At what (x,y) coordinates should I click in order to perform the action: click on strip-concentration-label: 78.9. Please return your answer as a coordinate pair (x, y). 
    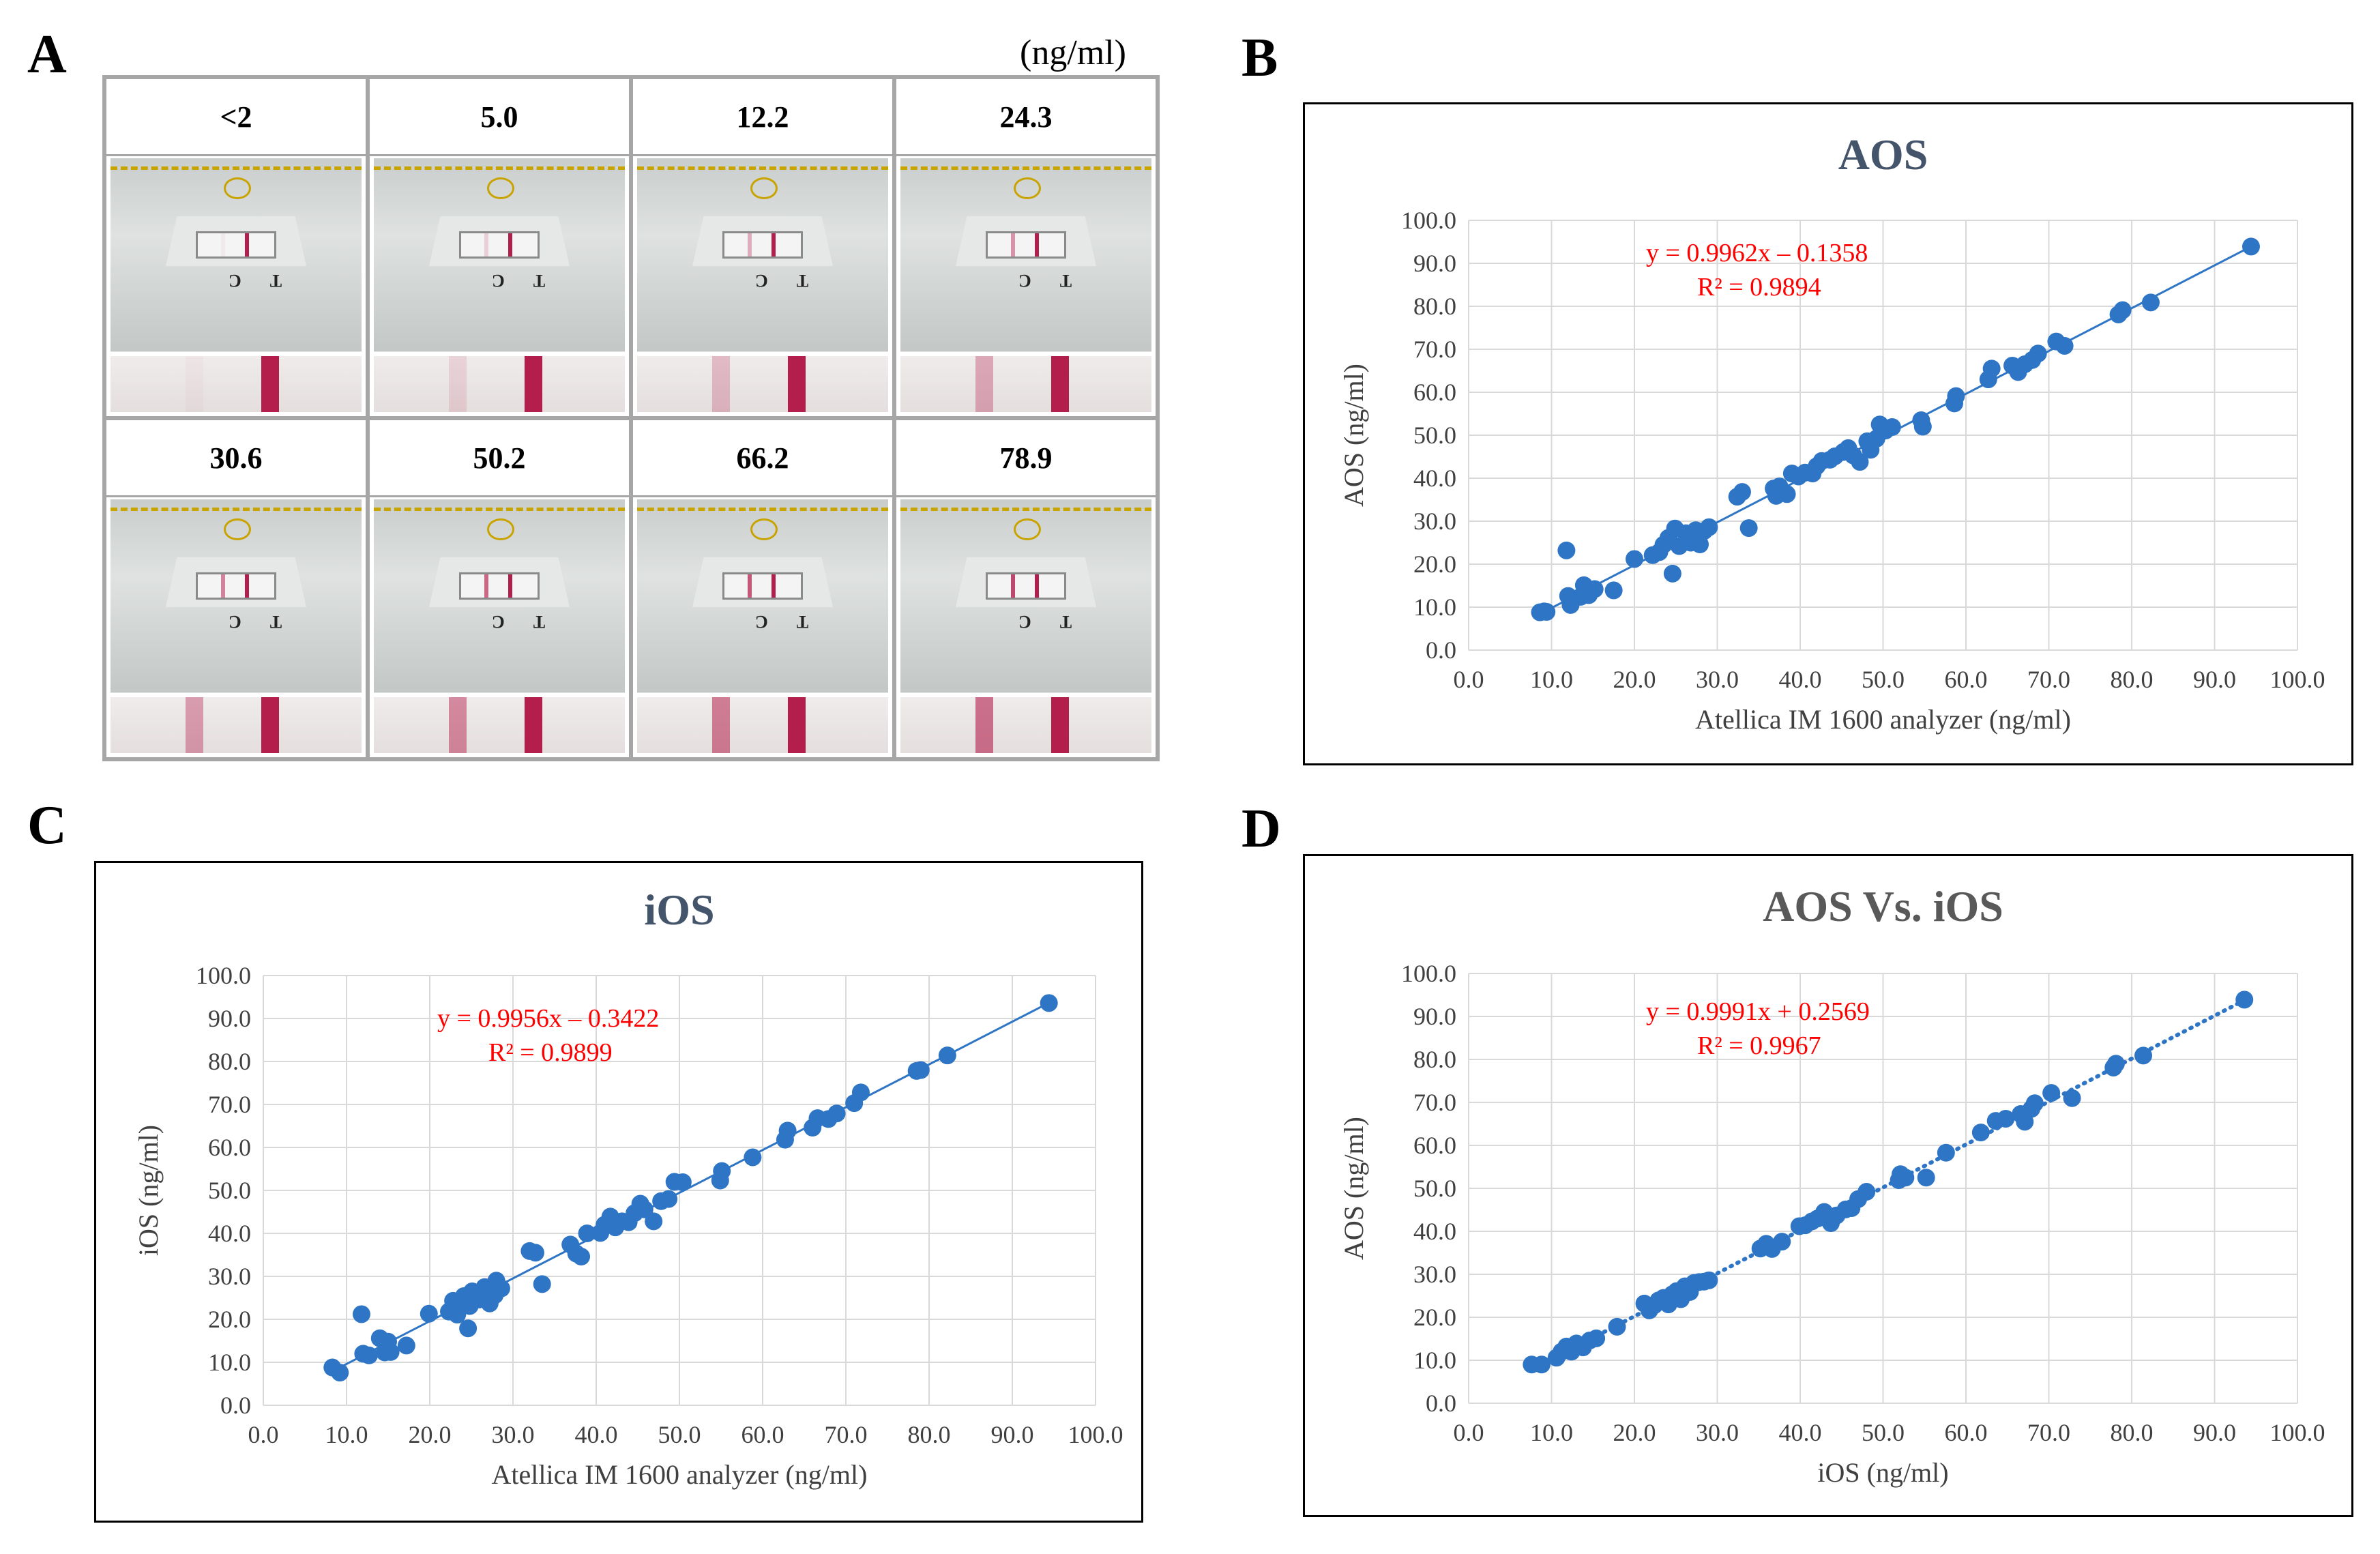
    Looking at the image, I should click on (1026, 458).